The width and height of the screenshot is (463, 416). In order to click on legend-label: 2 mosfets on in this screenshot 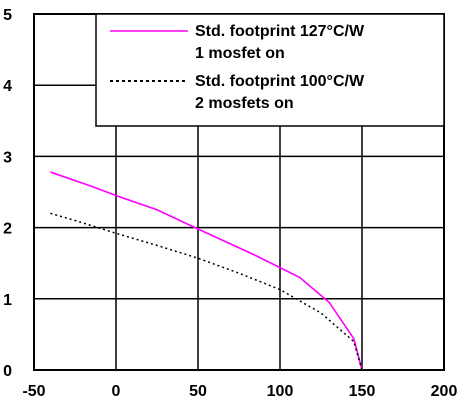, I will do `click(244, 103)`.